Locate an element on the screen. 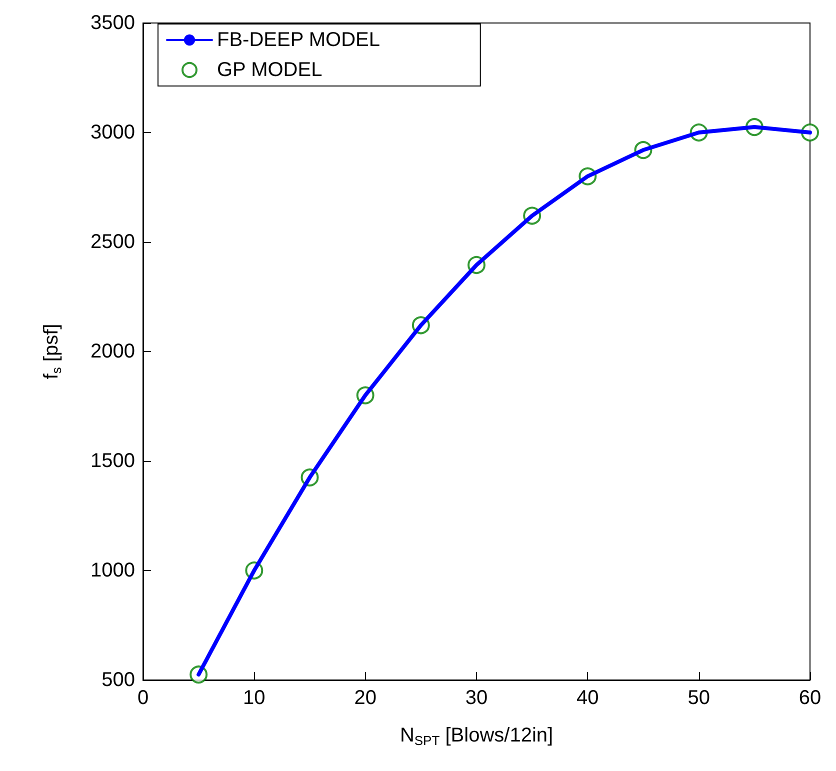 The height and width of the screenshot is (771, 836). y-tick-label: 3000 is located at coordinates (112, 133).